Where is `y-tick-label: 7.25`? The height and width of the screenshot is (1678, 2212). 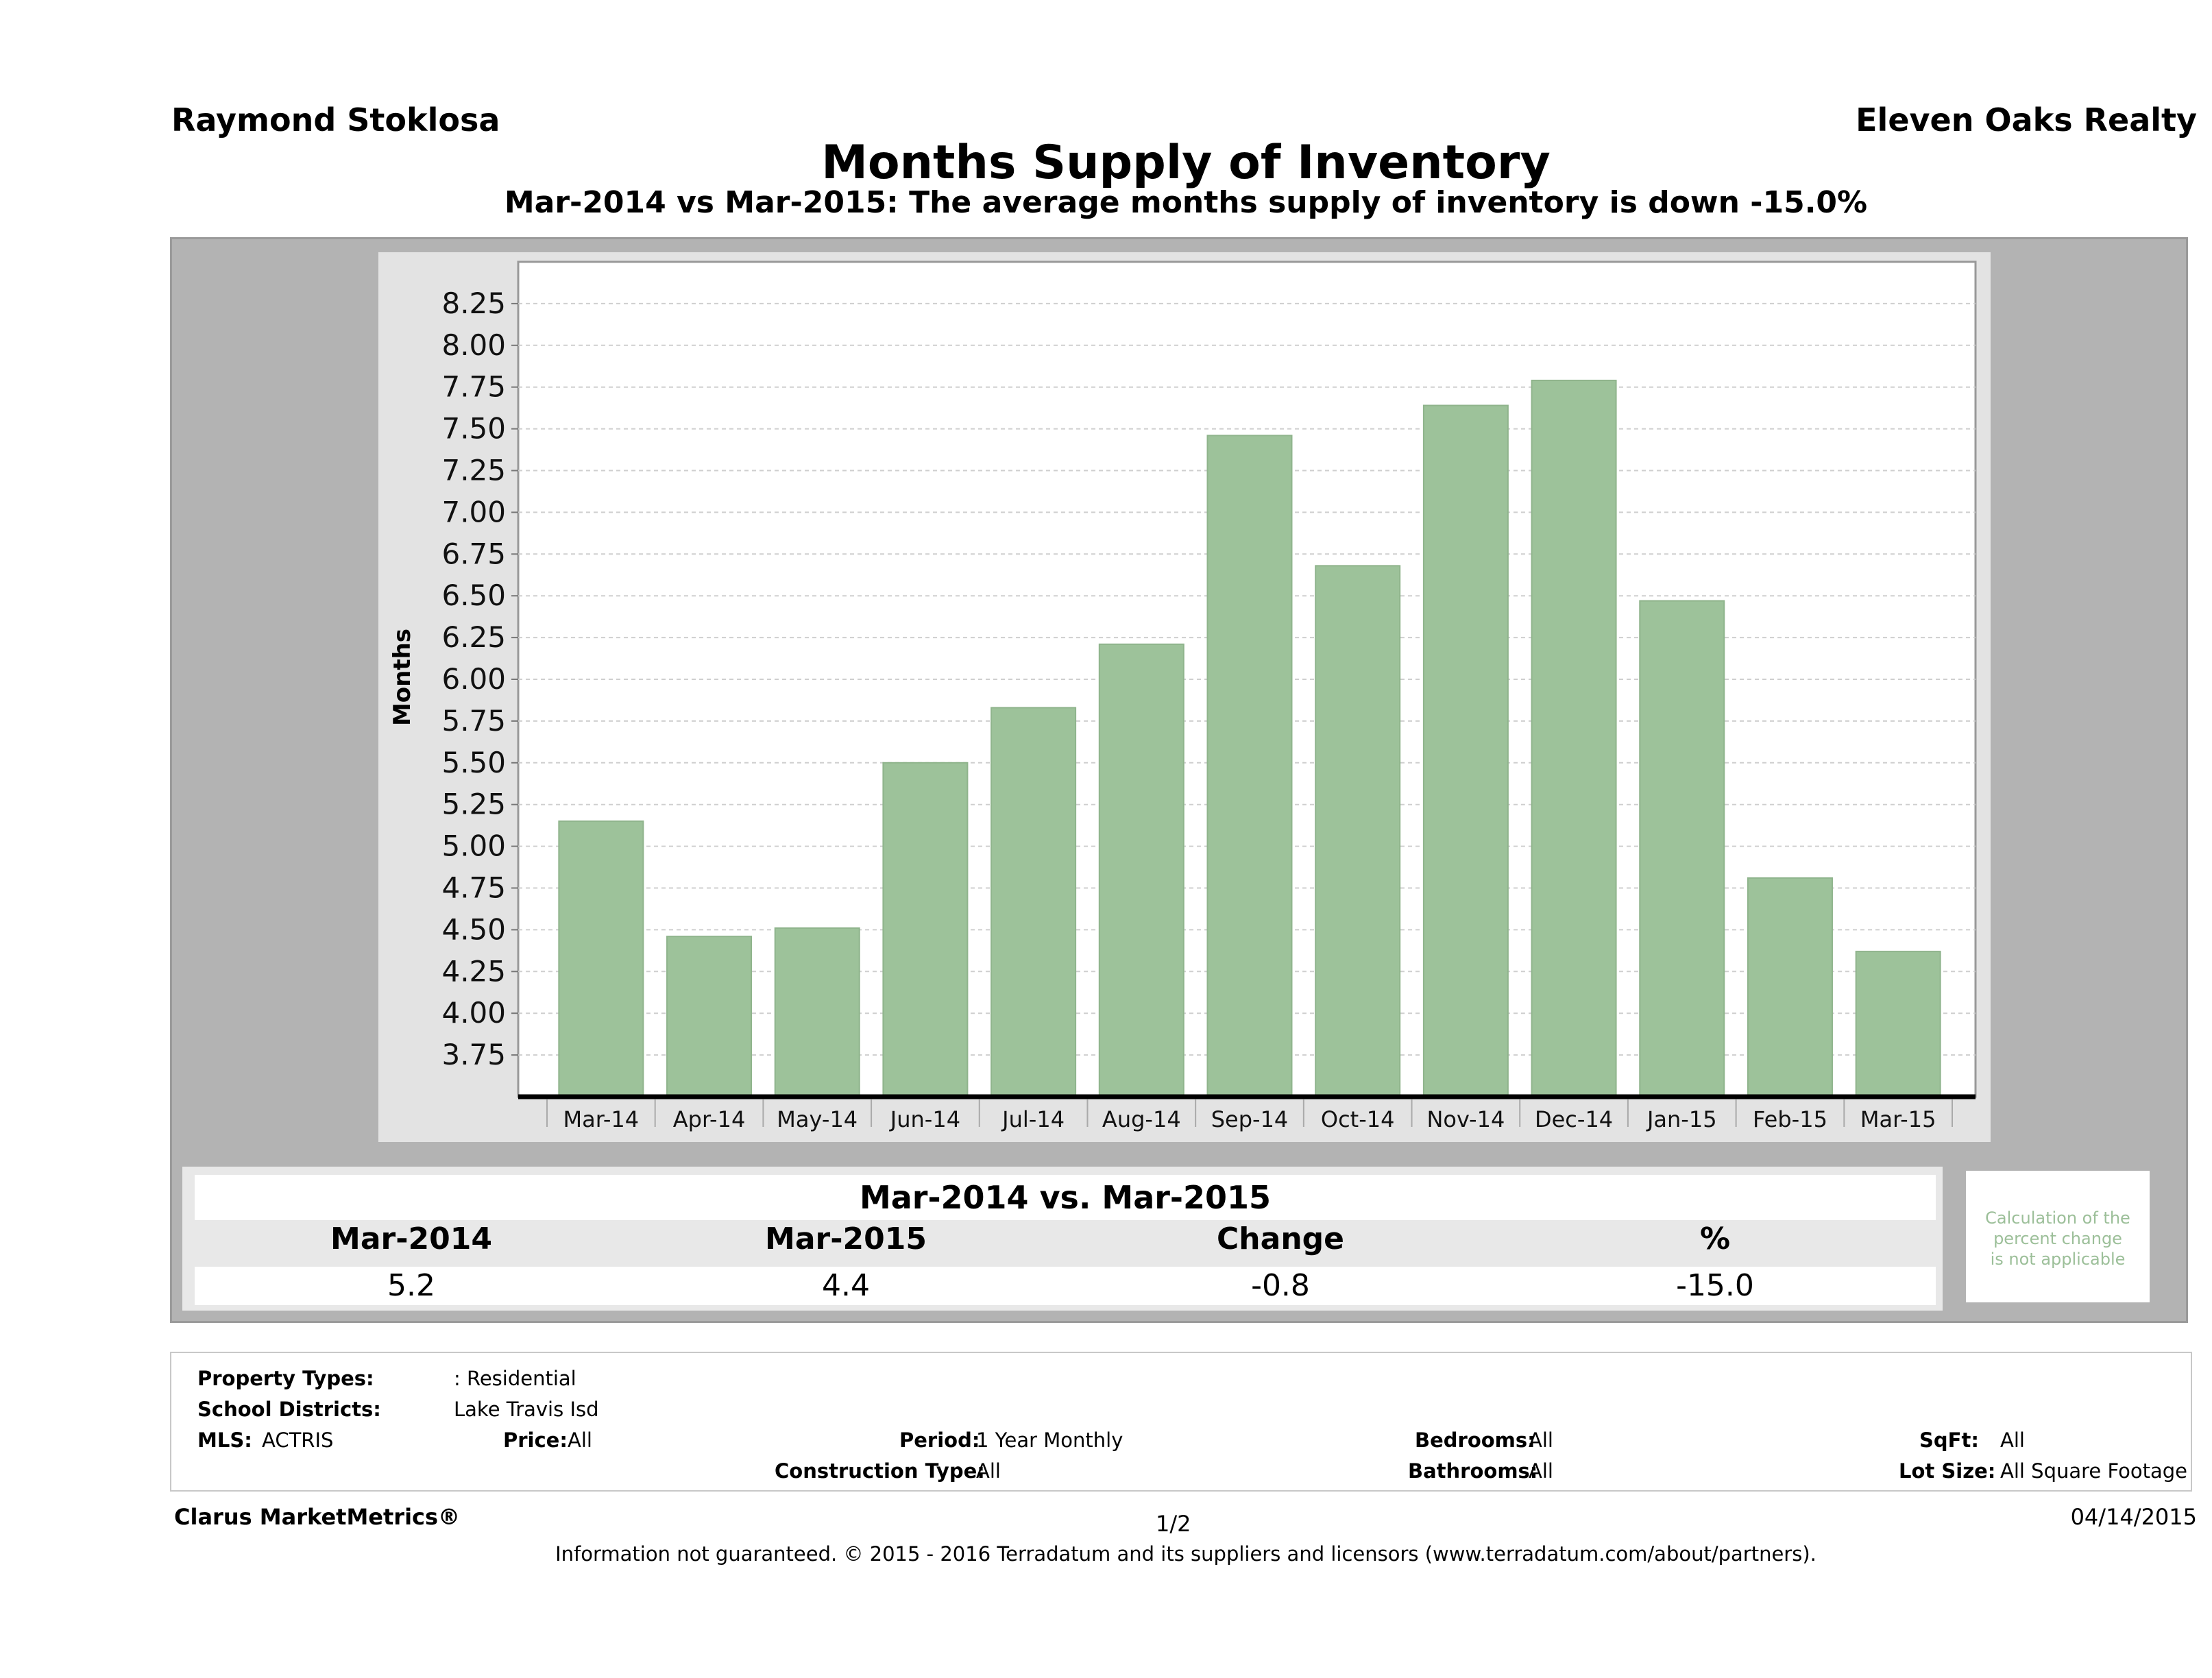 y-tick-label: 7.25 is located at coordinates (473, 470).